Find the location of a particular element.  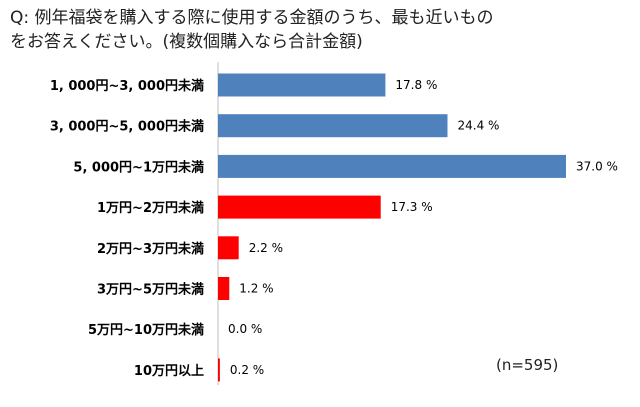

value-label: 0.2 % is located at coordinates (247, 370).